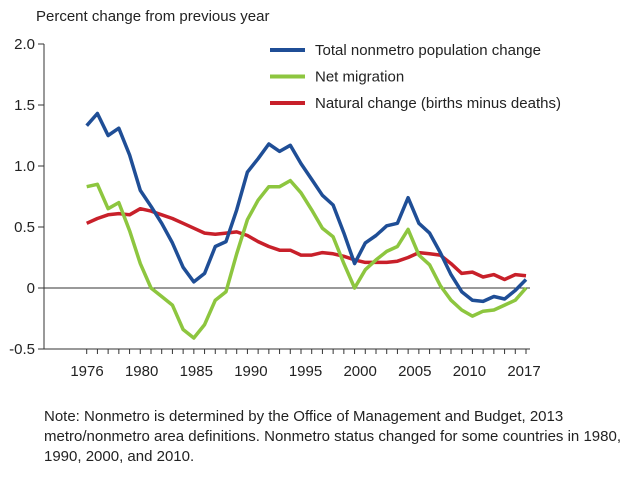 The image size is (640, 480). I want to click on y-tick-label: 1.0, so click(24, 166).